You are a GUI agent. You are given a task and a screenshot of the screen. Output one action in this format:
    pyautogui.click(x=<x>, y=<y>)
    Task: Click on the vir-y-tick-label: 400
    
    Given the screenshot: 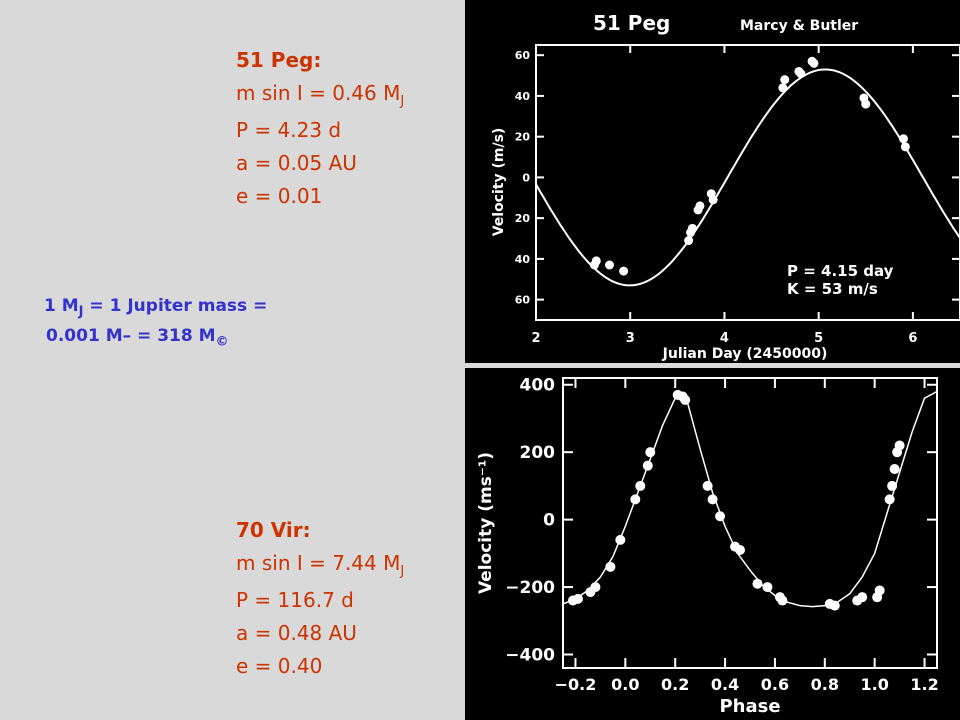 What is the action you would take?
    pyautogui.click(x=538, y=386)
    